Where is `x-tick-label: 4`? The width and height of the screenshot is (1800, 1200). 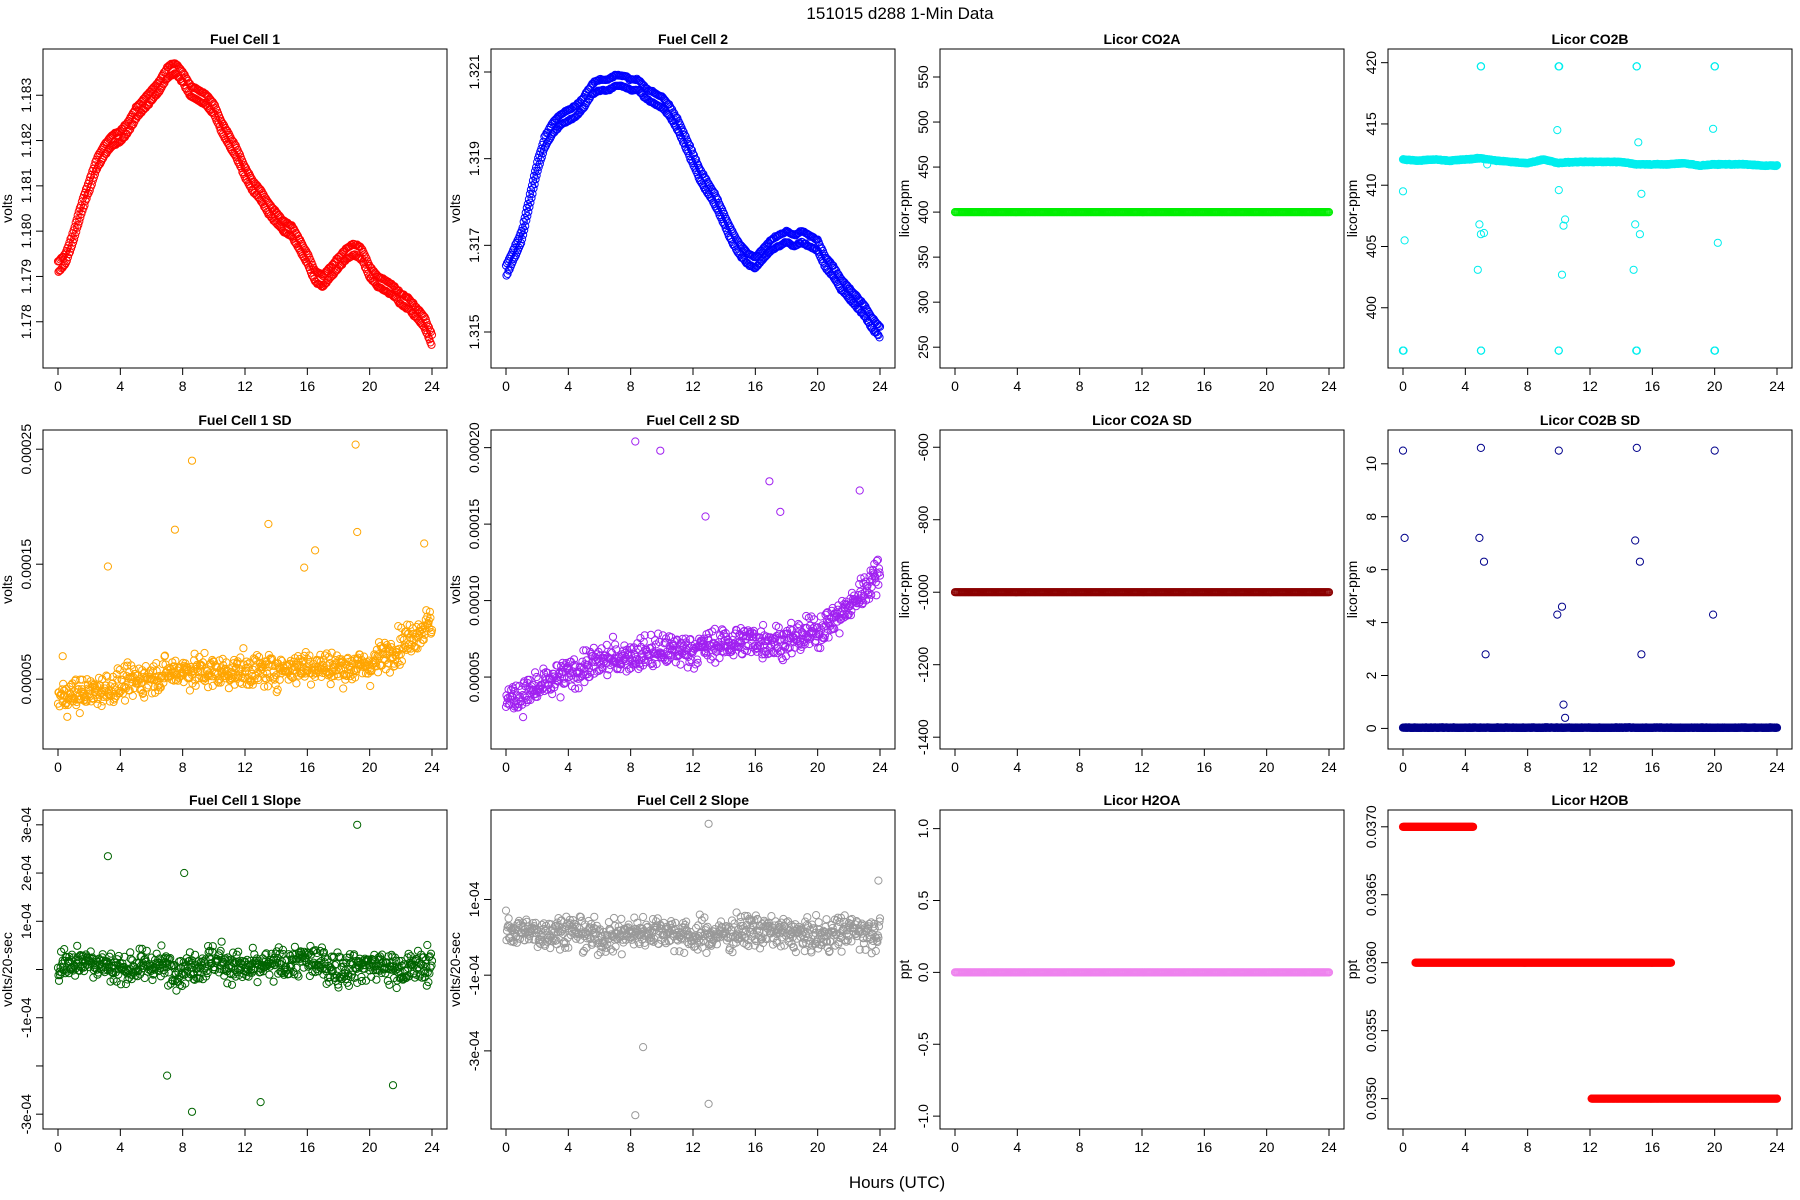
x-tick-label: 4 is located at coordinates (120, 386).